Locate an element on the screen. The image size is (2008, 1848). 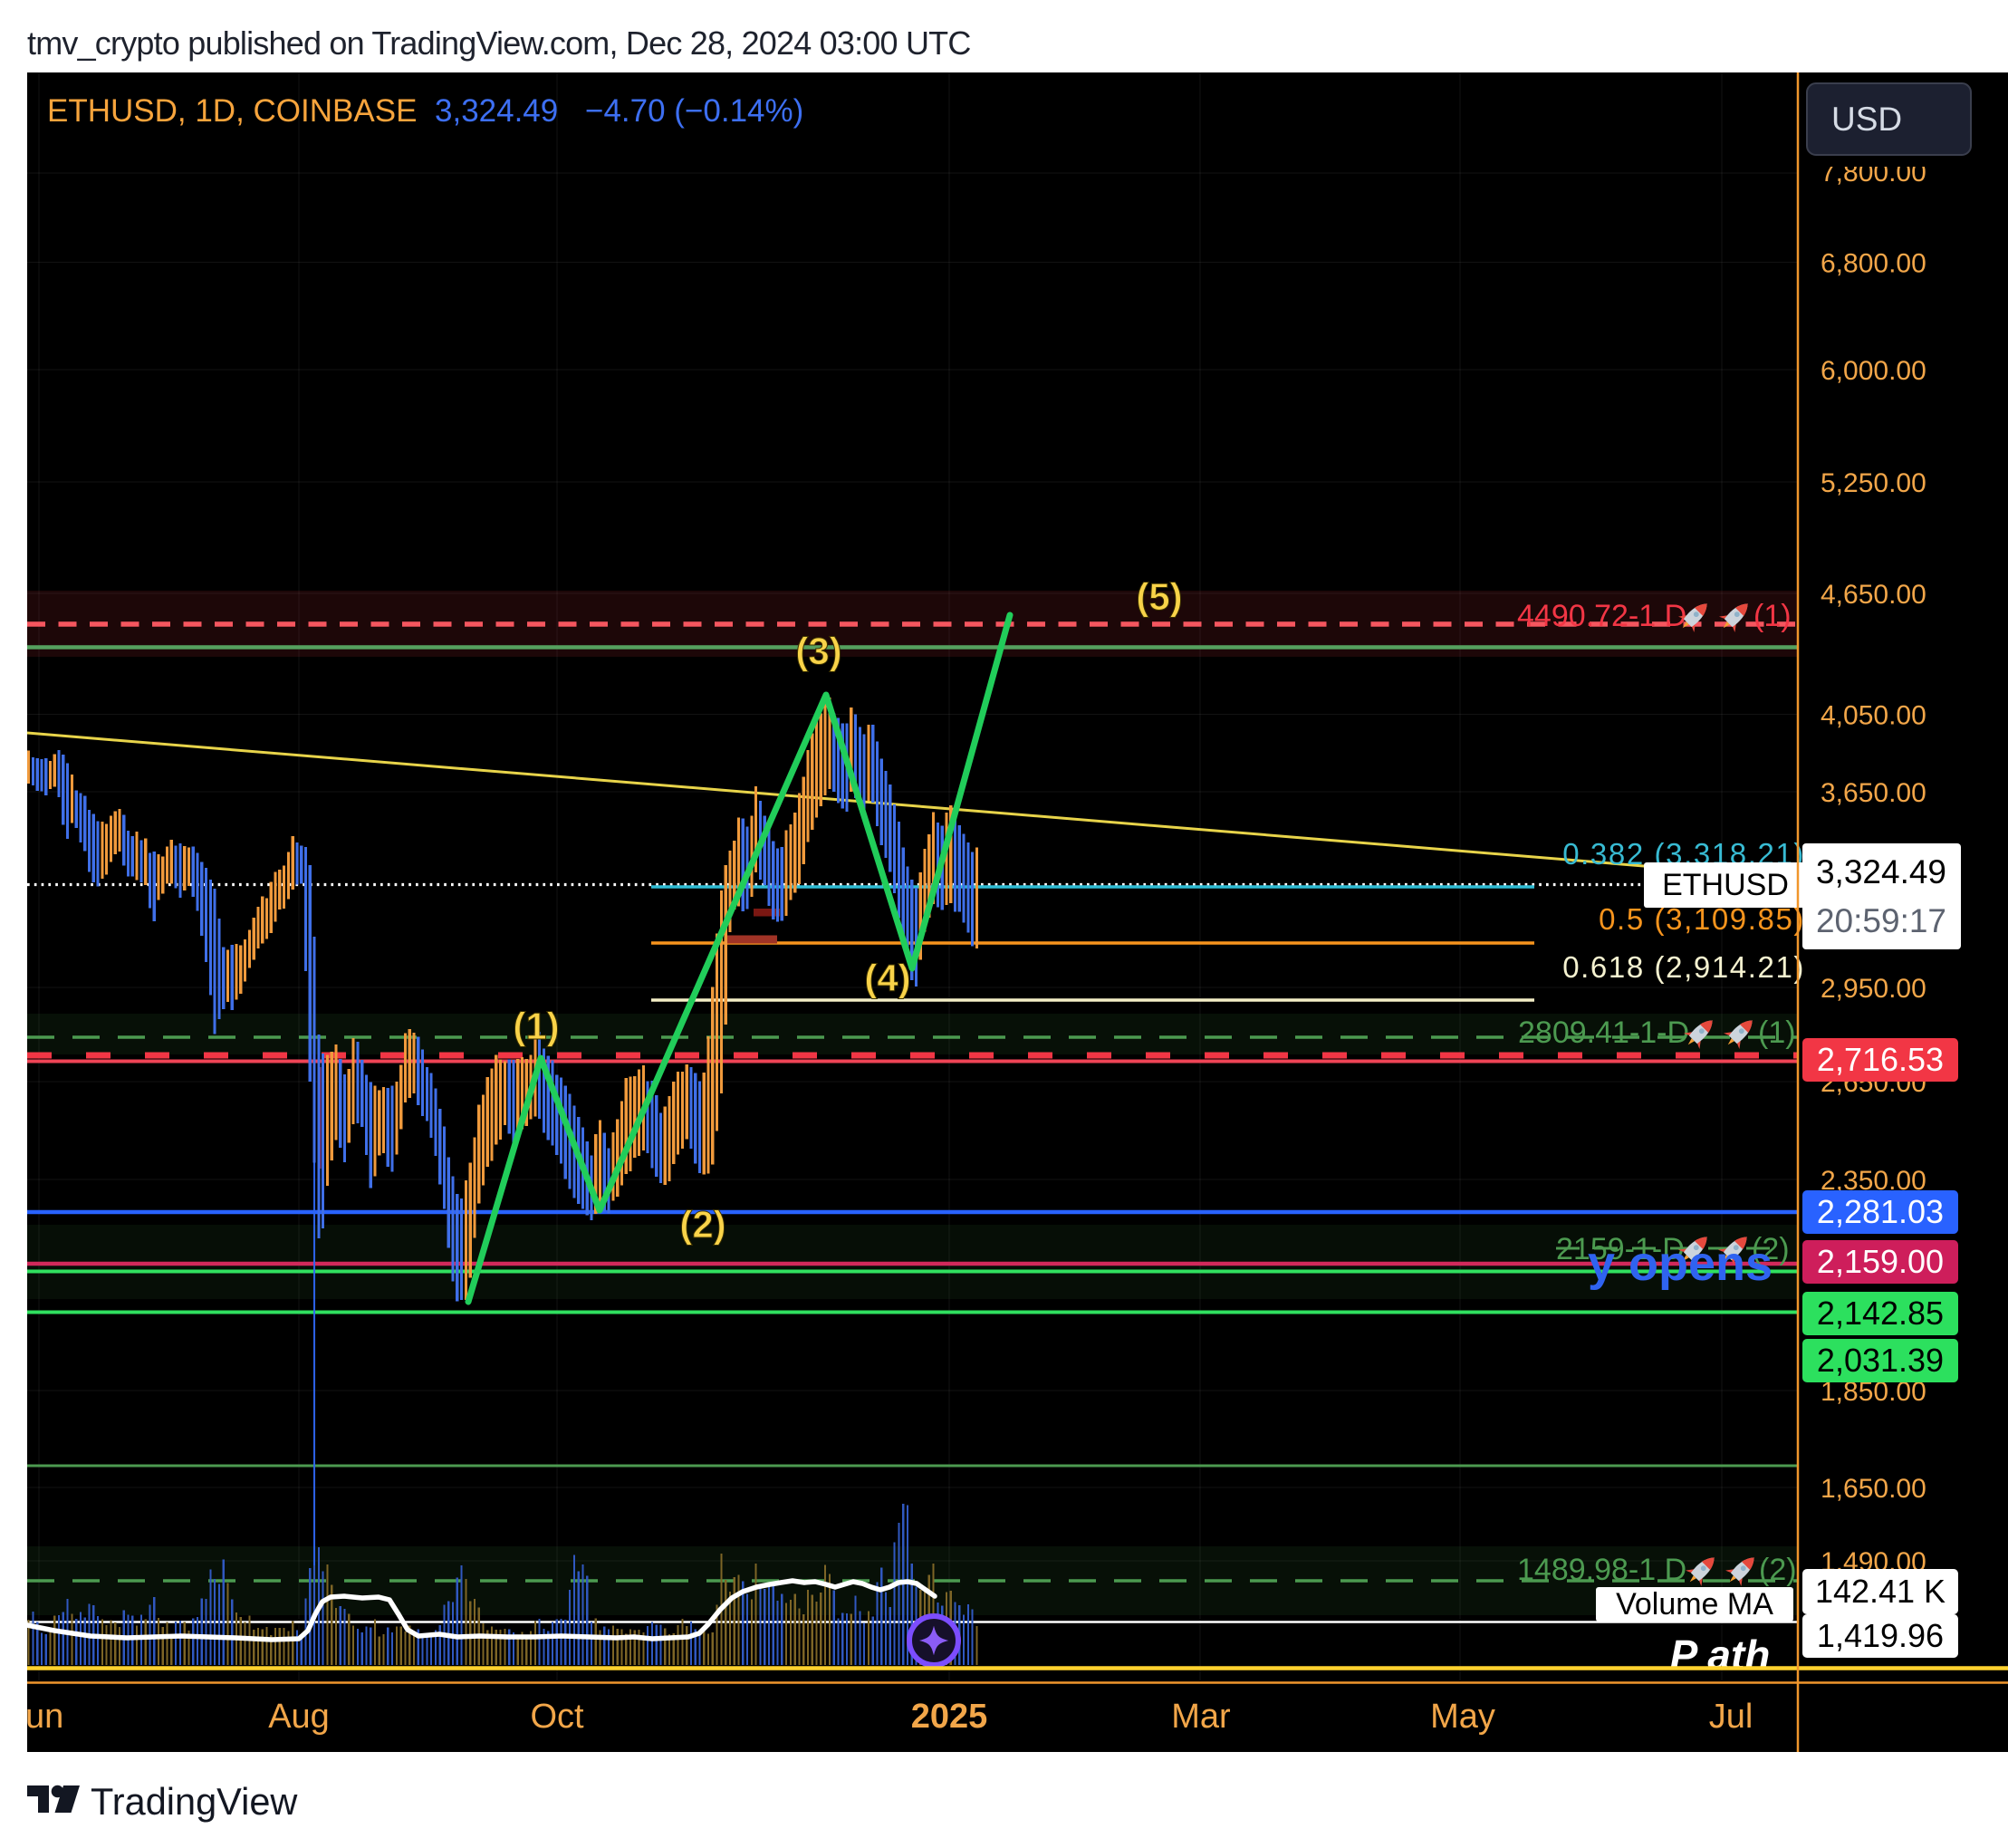
svg-text: Jul is located at coordinates (1731, 1717).